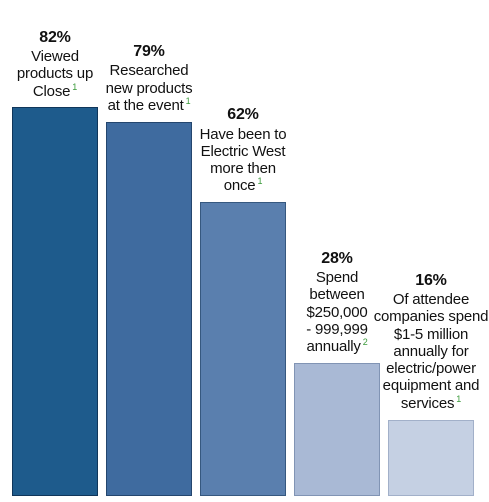 The height and width of the screenshot is (502, 489). What do you see at coordinates (55, 90) in the screenshot?
I see `category-label-line: Close 1` at bounding box center [55, 90].